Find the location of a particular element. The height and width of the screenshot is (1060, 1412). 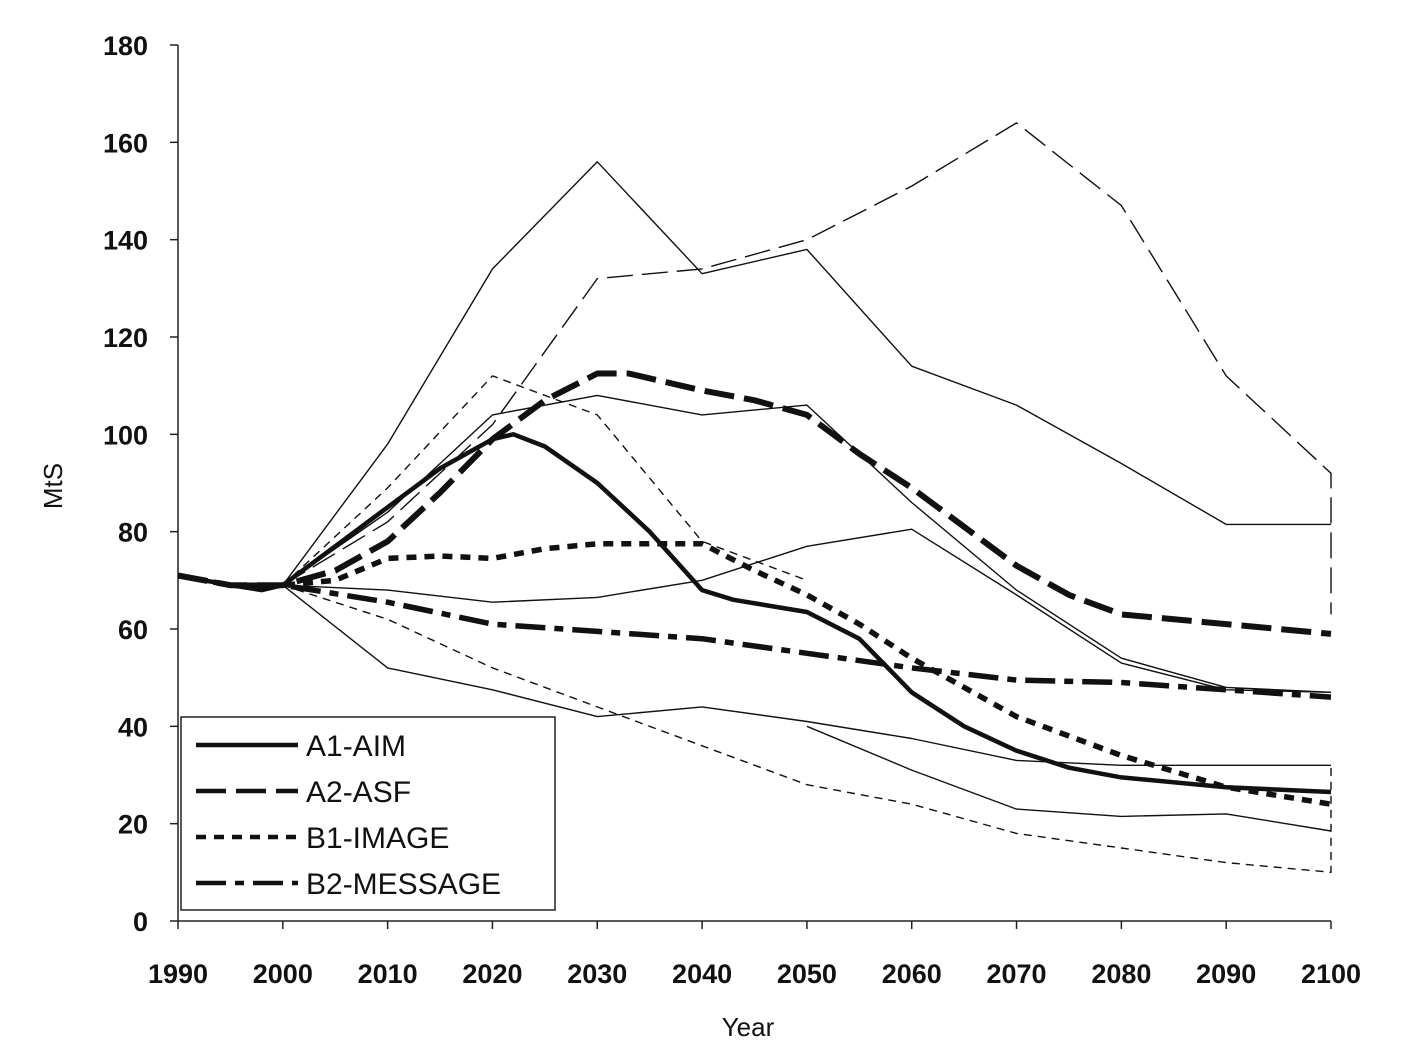

x-tick-label: 2040 is located at coordinates (702, 974).